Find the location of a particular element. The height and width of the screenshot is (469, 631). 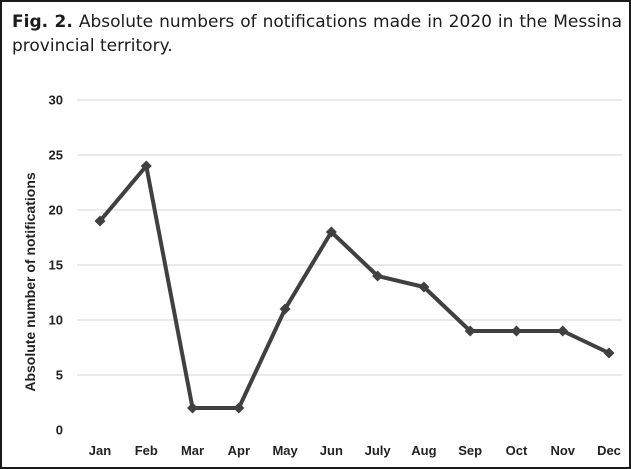

y-tick-label: 15 is located at coordinates (56, 265).